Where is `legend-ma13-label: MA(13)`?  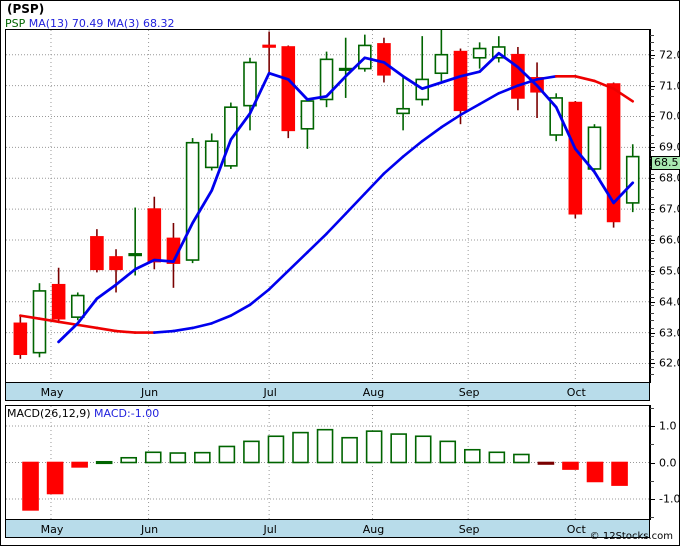 legend-ma13-label: MA(13) is located at coordinates (48, 23).